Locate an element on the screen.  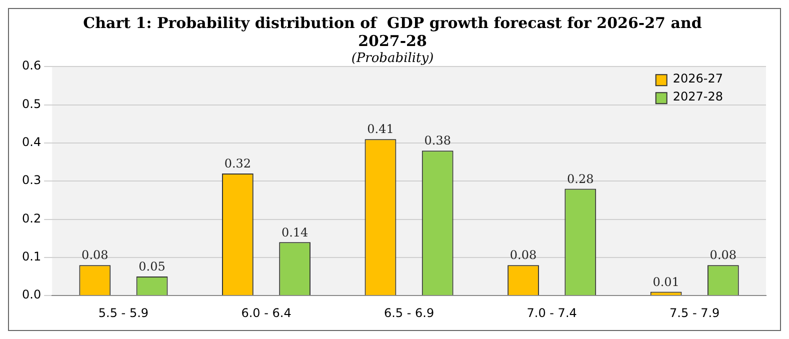
y-tick-label: 0.3 is located at coordinates (32, 180).